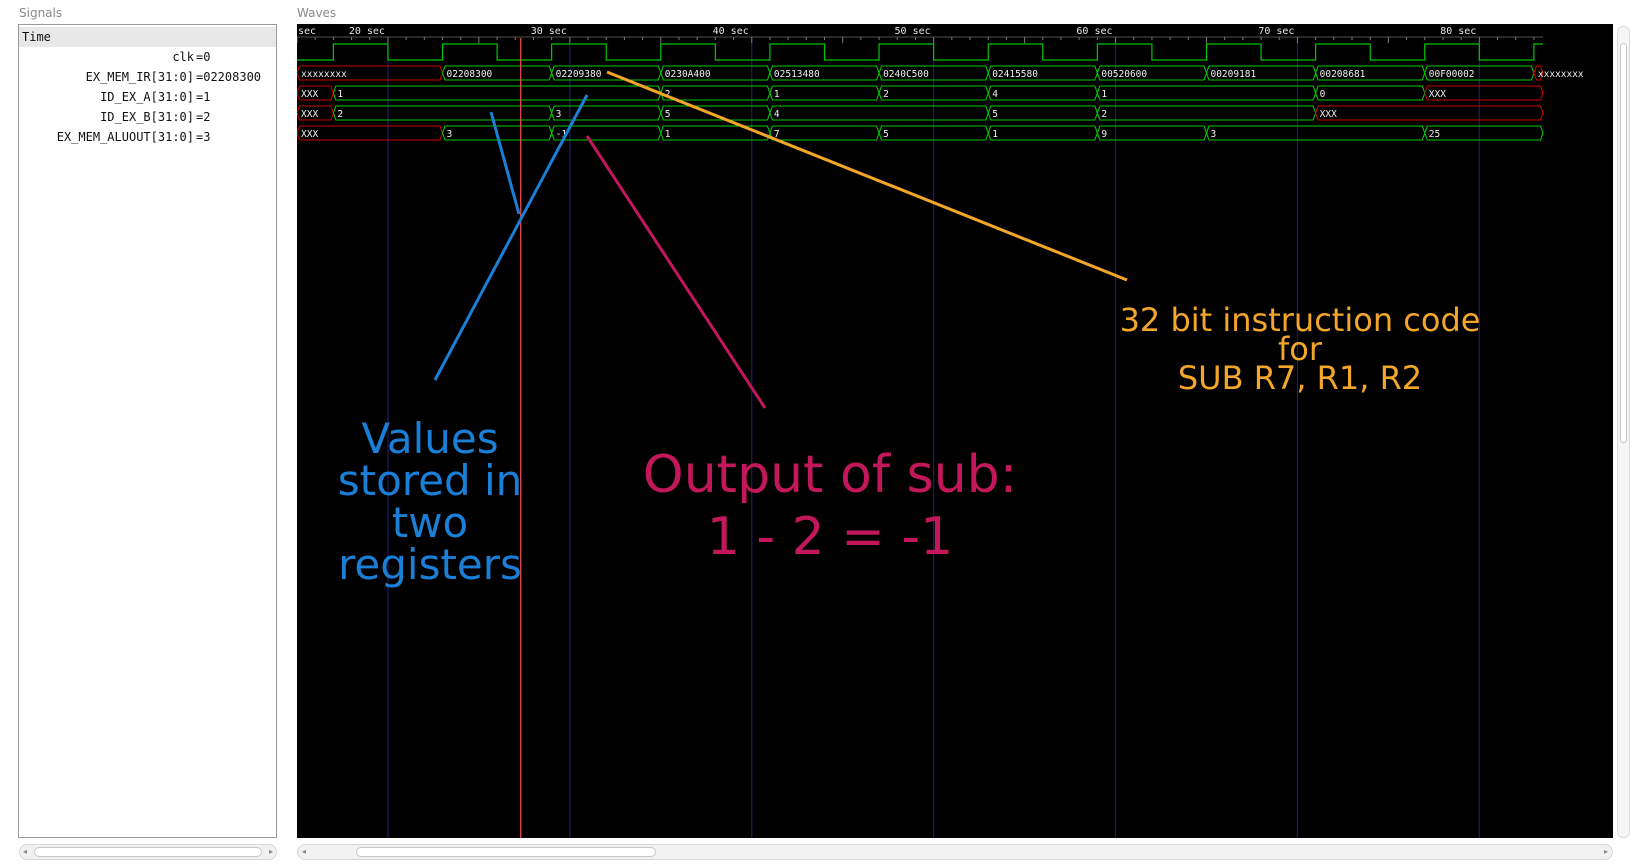  I want to click on signal-value: =0, so click(203, 57).